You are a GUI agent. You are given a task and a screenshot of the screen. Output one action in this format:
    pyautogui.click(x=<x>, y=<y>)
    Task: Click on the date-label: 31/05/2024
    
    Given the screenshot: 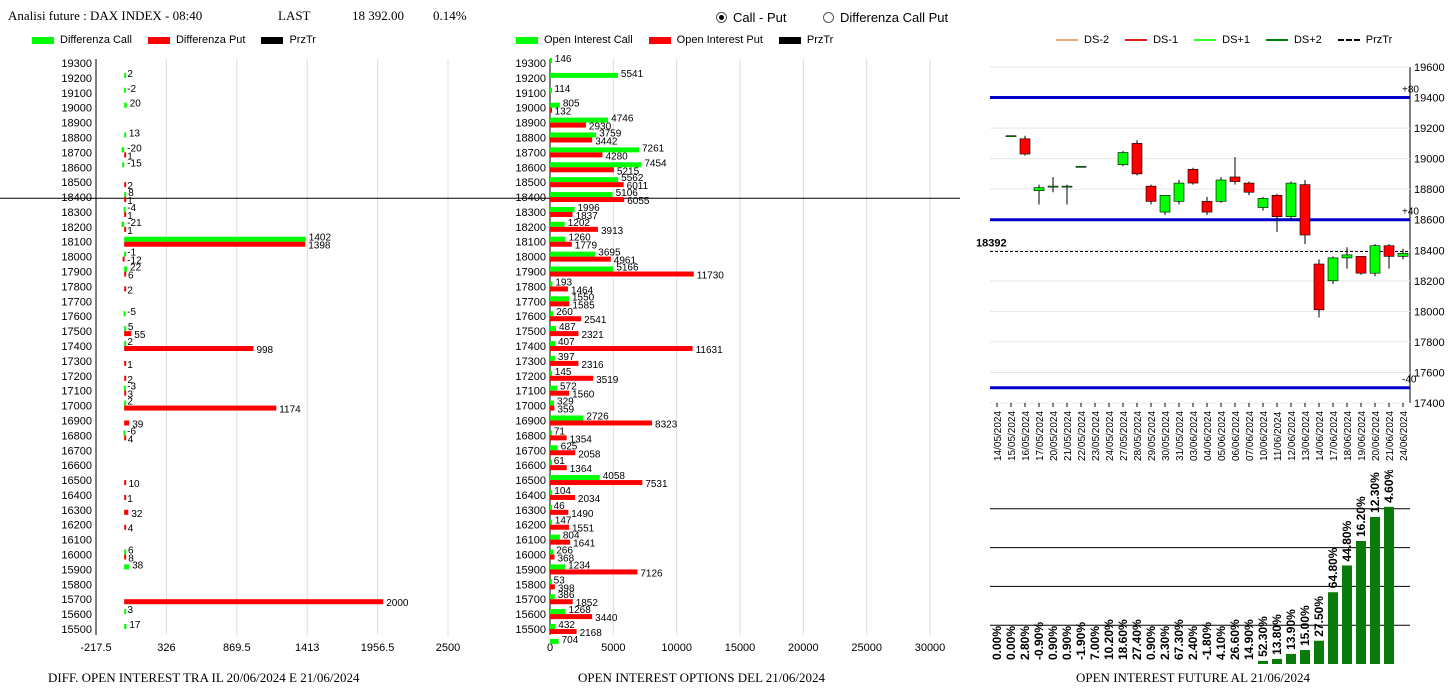 What is the action you would take?
    pyautogui.click(x=1180, y=436)
    